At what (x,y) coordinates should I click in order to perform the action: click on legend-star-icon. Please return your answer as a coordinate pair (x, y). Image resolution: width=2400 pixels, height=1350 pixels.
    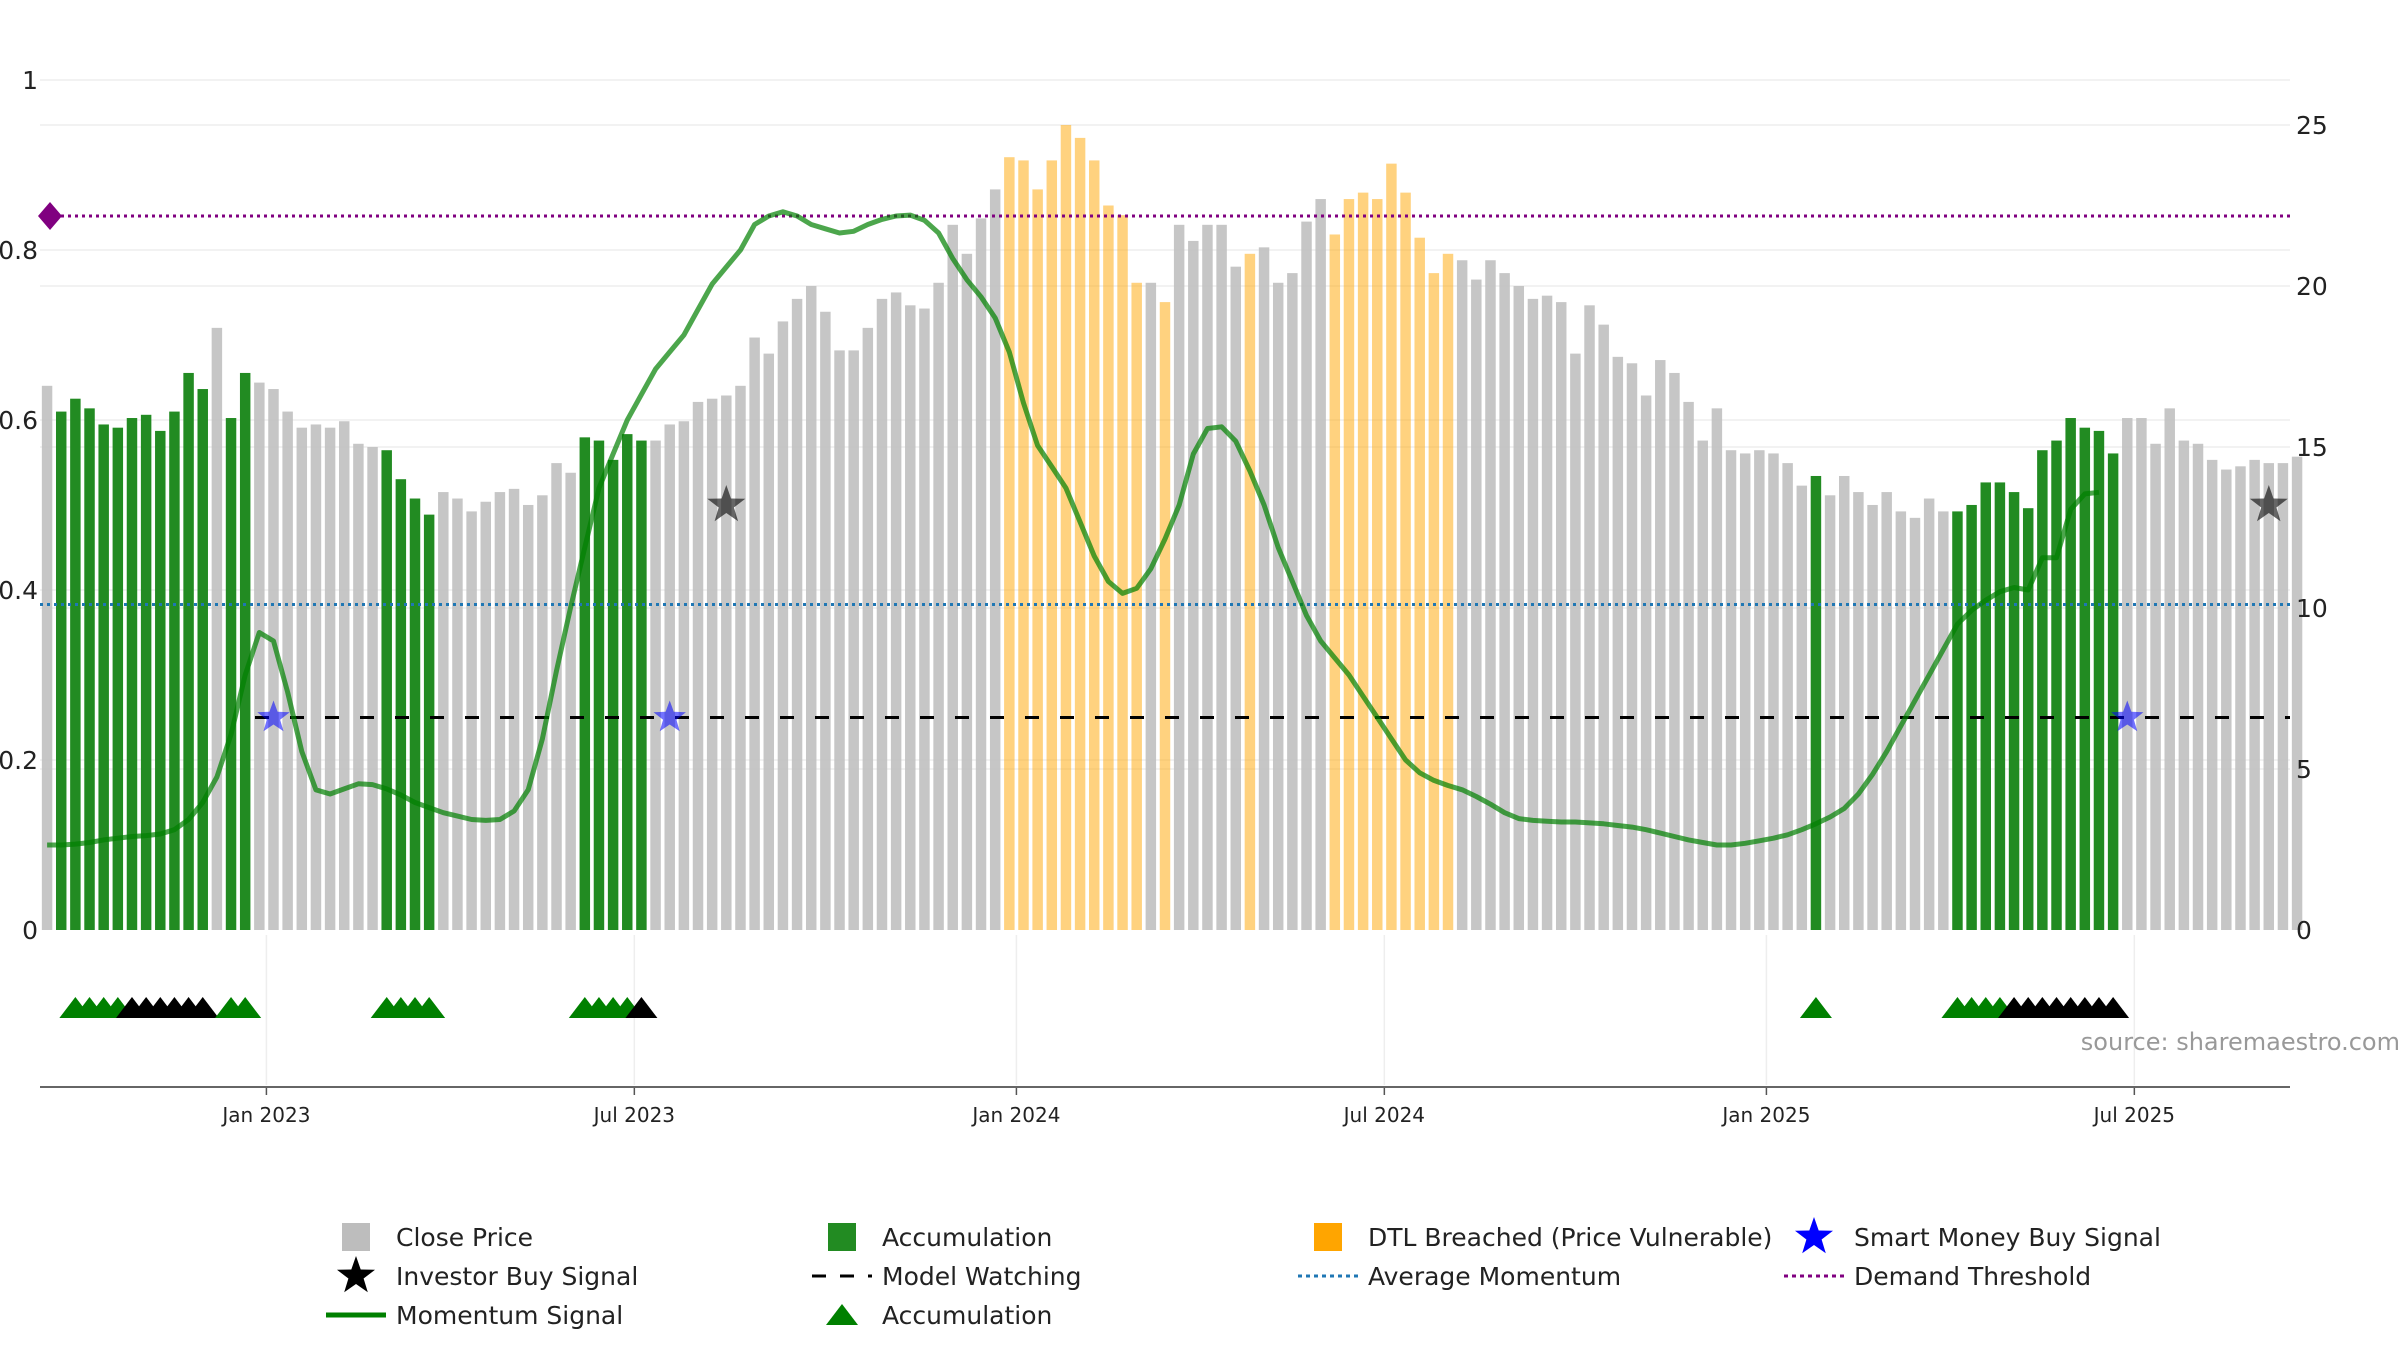
    Looking at the image, I should click on (1814, 1235).